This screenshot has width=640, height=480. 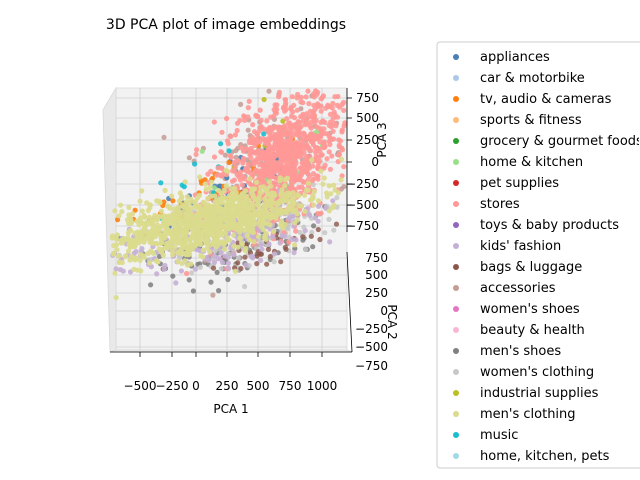 What do you see at coordinates (322, 386) in the screenshot?
I see `x-tick-label: 1000` at bounding box center [322, 386].